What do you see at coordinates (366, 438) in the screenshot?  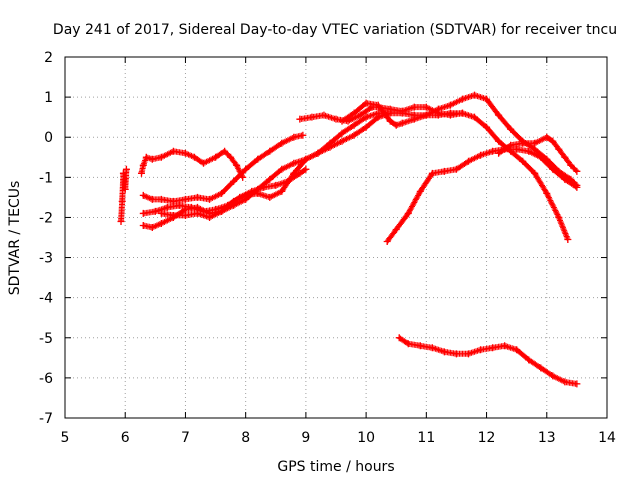 I see `x-tick-label: 10` at bounding box center [366, 438].